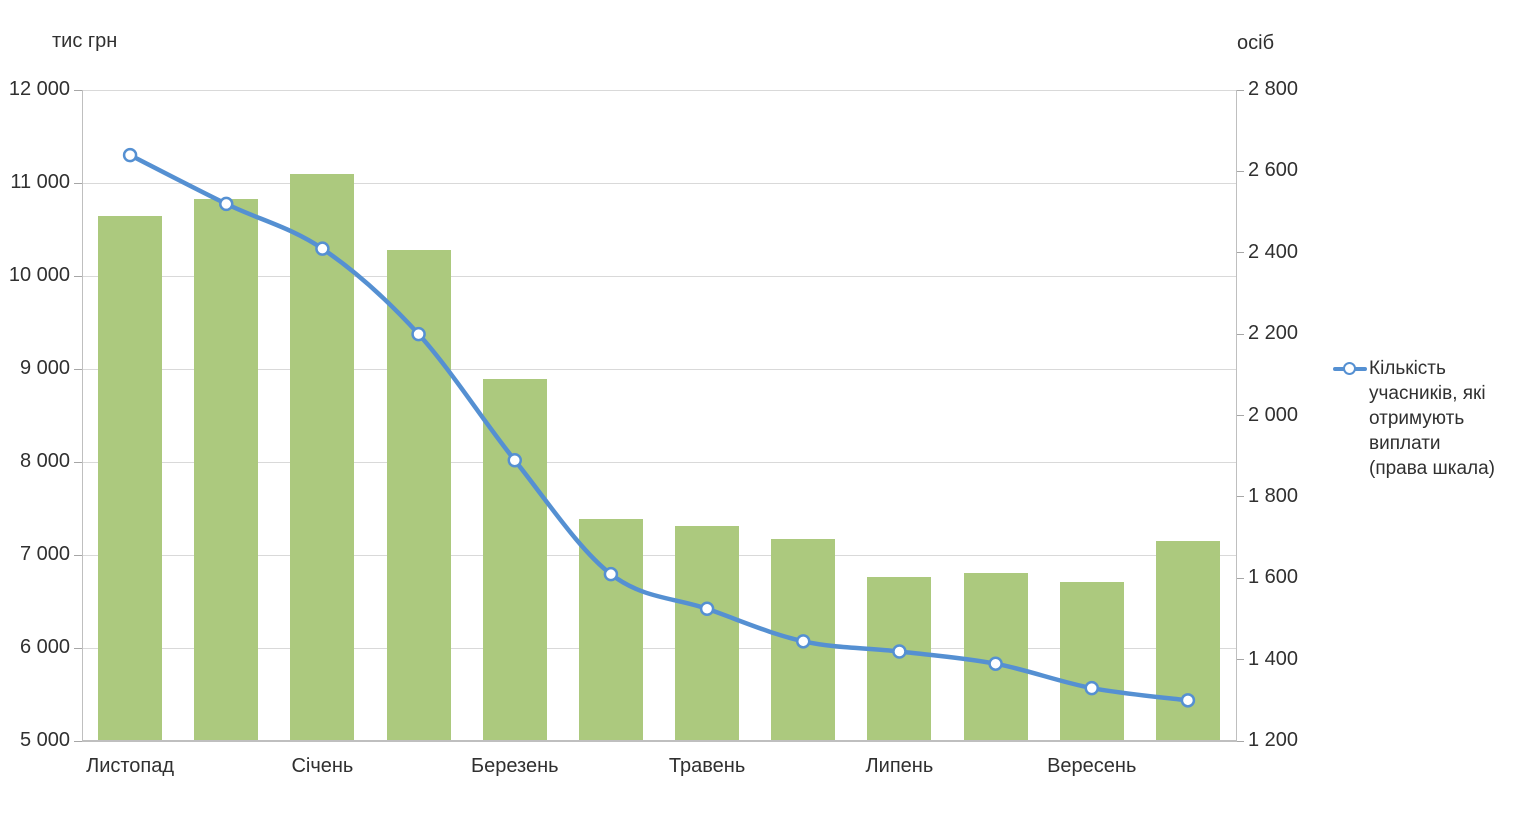  Describe the element at coordinates (1273, 170) in the screenshot. I see `right-axis-tick-label: 2 600` at that location.